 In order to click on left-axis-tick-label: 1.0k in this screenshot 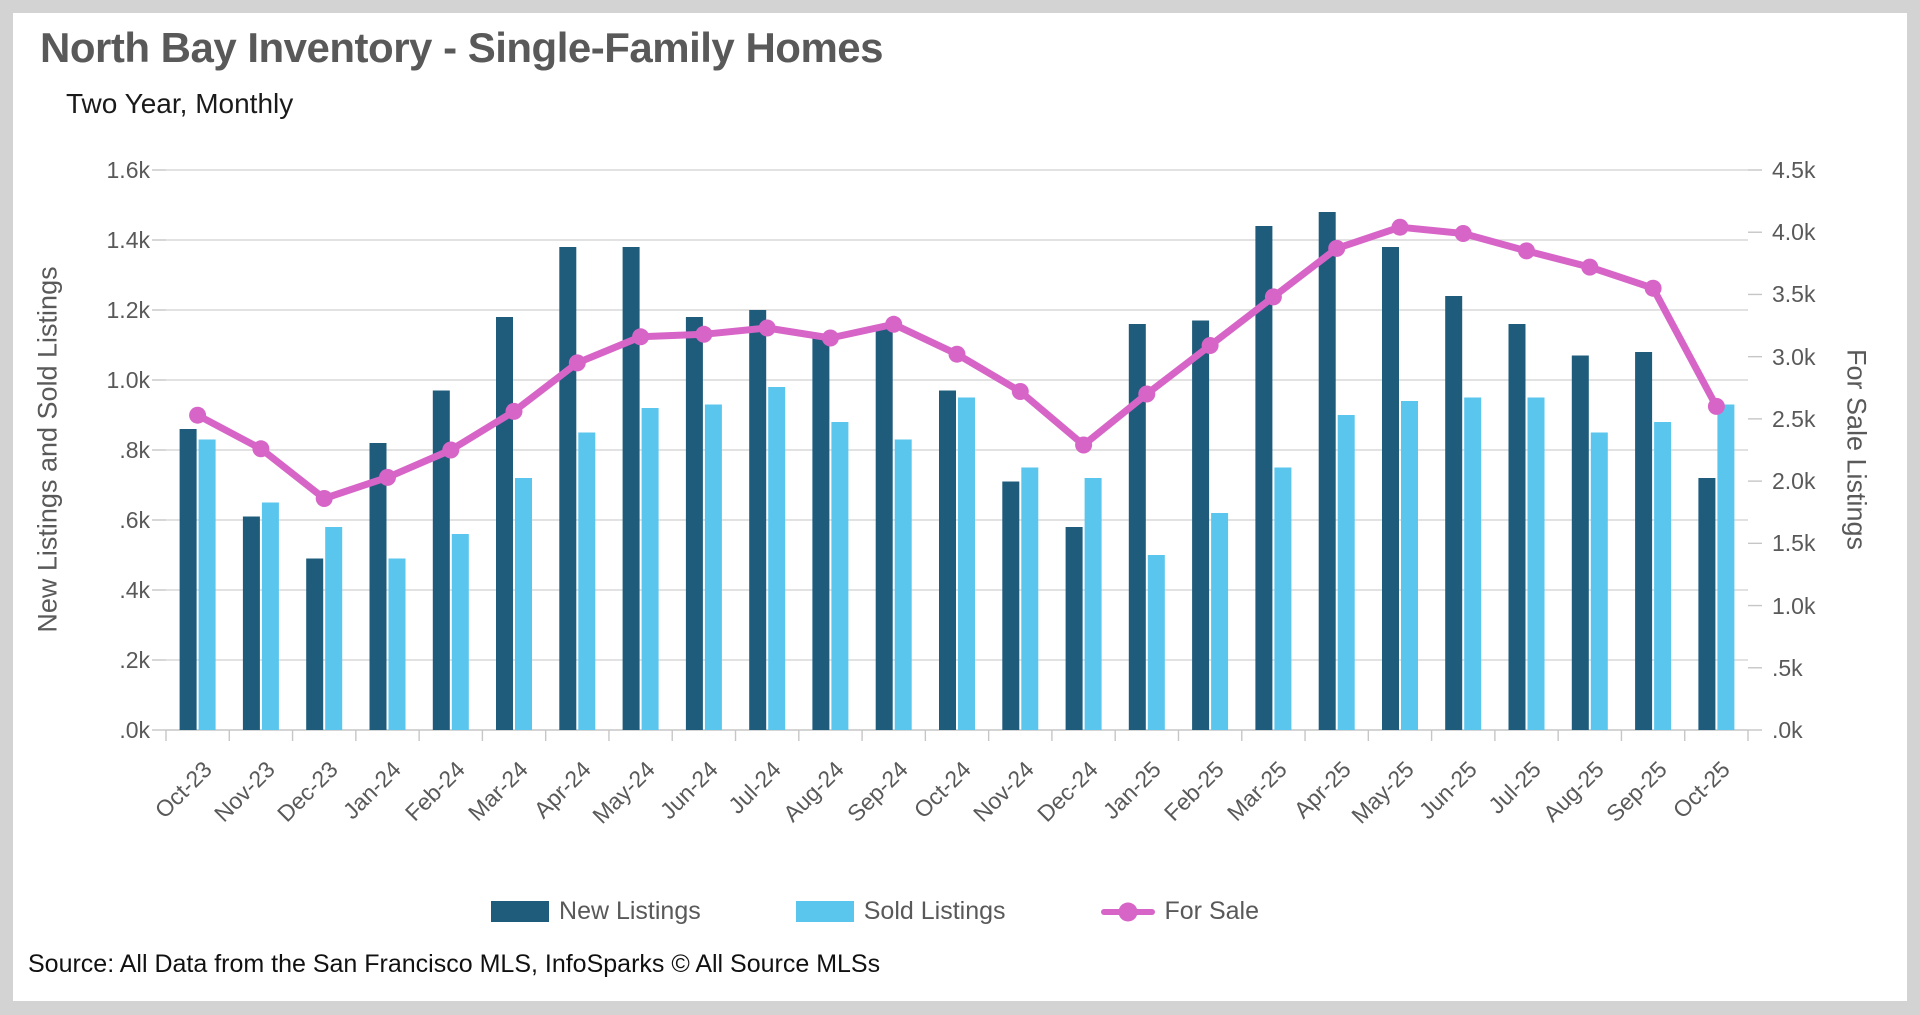, I will do `click(128, 380)`.